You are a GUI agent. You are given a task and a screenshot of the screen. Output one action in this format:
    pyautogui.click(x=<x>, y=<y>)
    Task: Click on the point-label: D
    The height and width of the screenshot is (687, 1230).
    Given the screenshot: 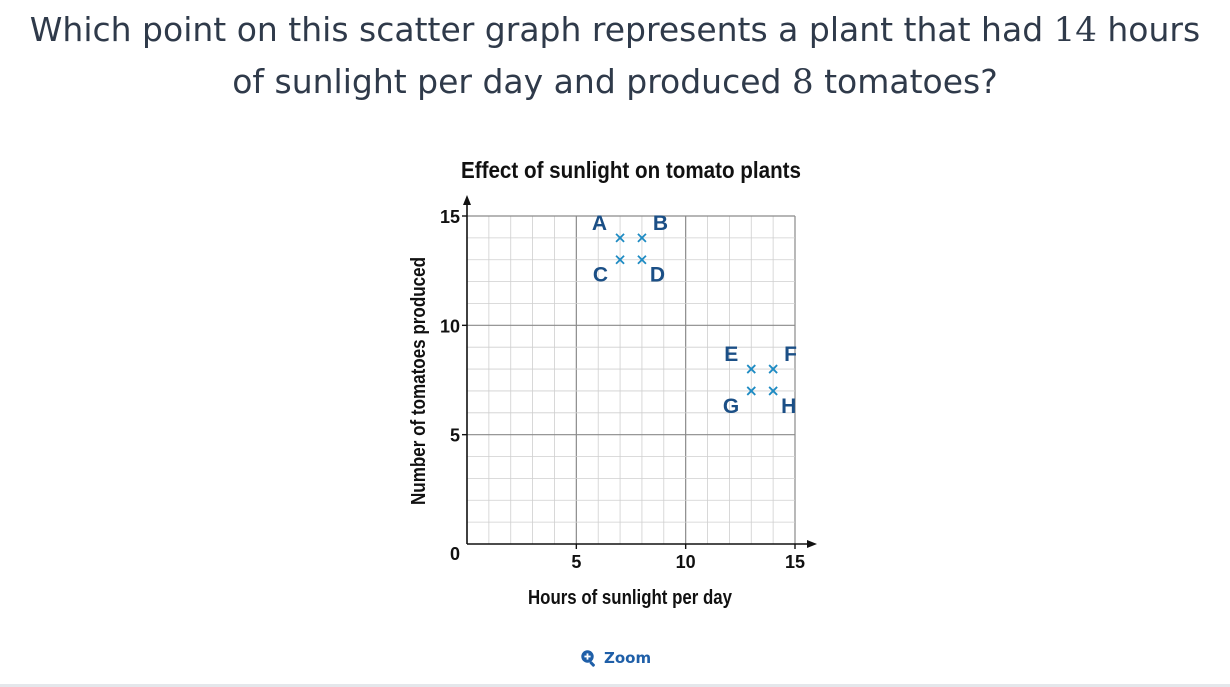 What is the action you would take?
    pyautogui.click(x=657, y=275)
    